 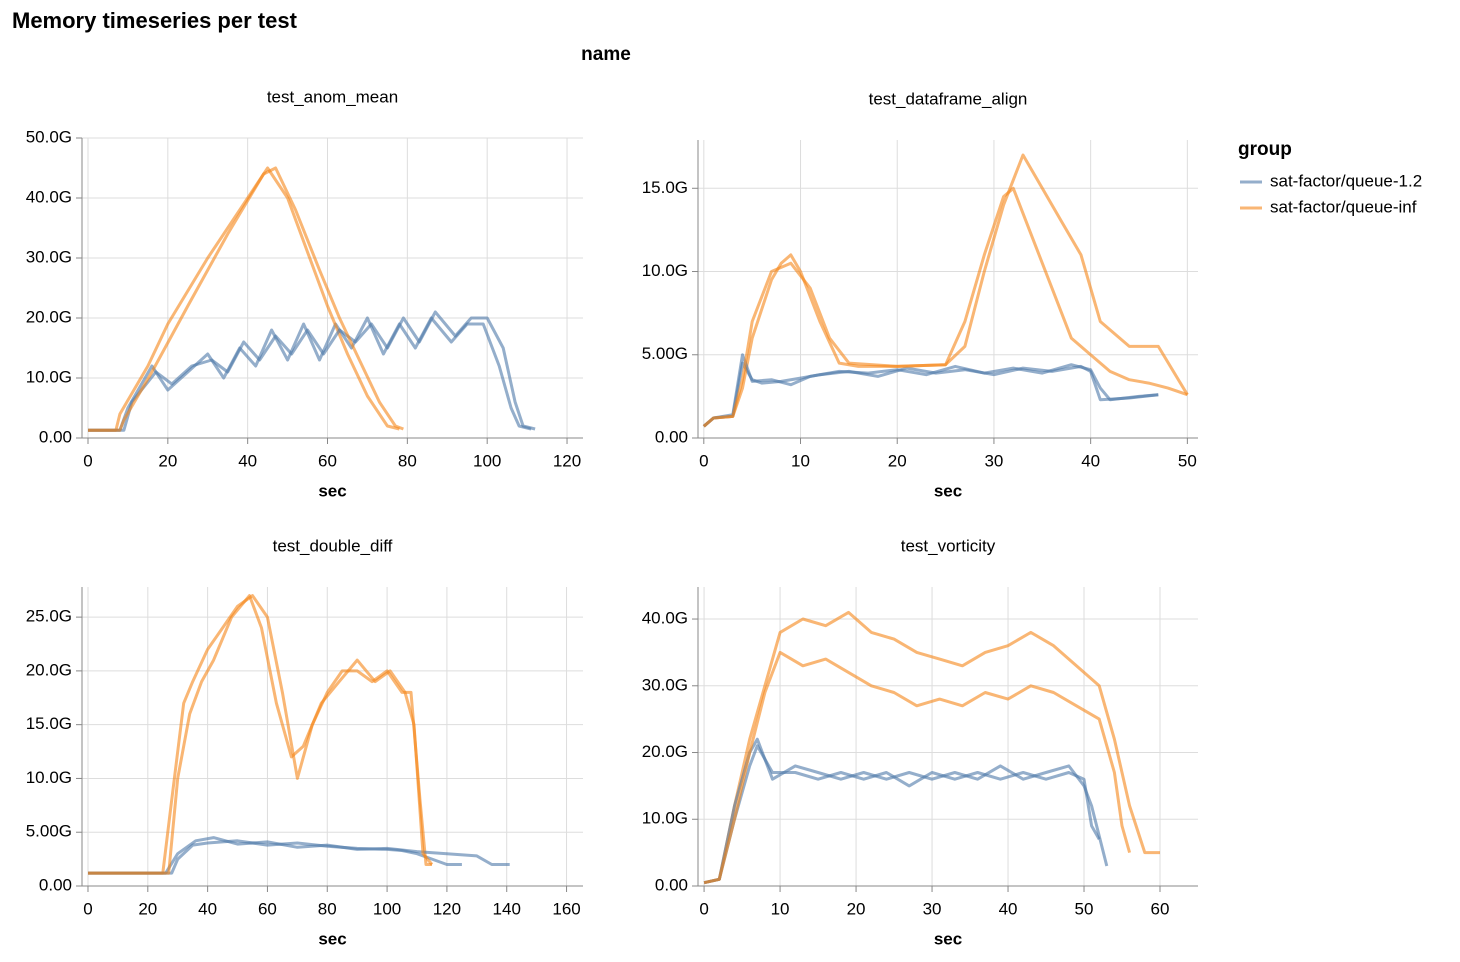 What do you see at coordinates (49, 136) in the screenshot?
I see `y-tick-label: 50.0G` at bounding box center [49, 136].